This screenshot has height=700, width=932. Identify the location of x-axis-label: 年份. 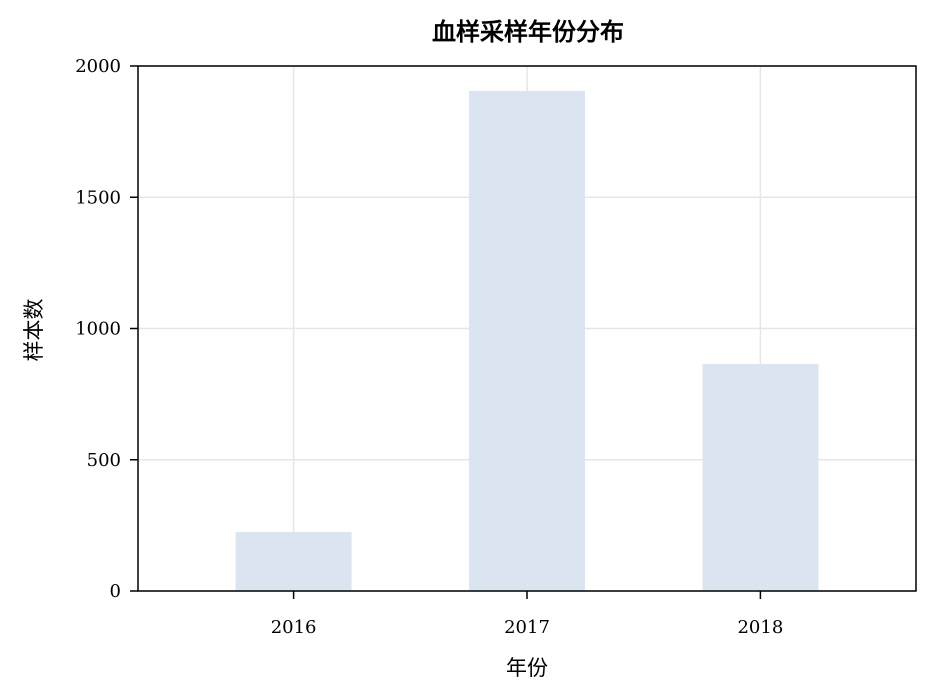
(527, 668).